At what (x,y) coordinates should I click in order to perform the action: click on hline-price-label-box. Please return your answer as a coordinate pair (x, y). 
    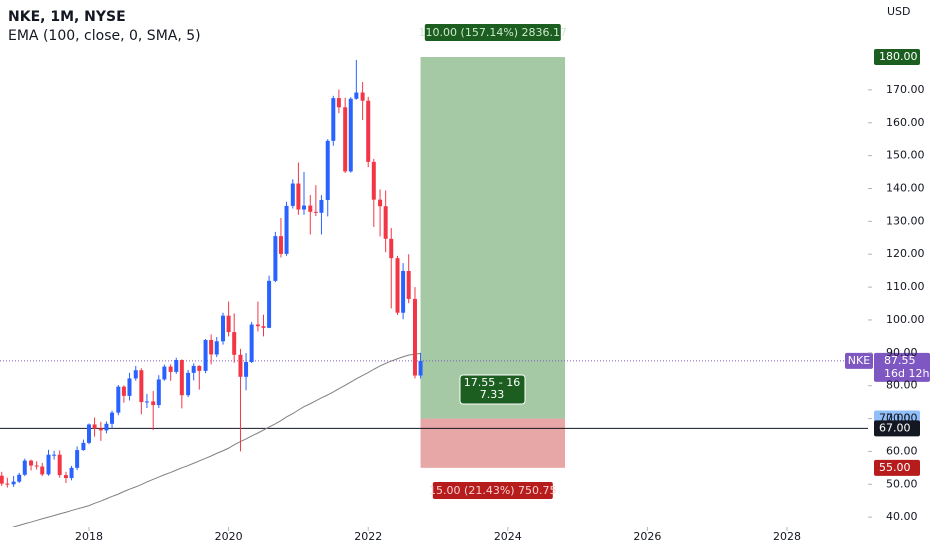
    Looking at the image, I should click on (897, 428).